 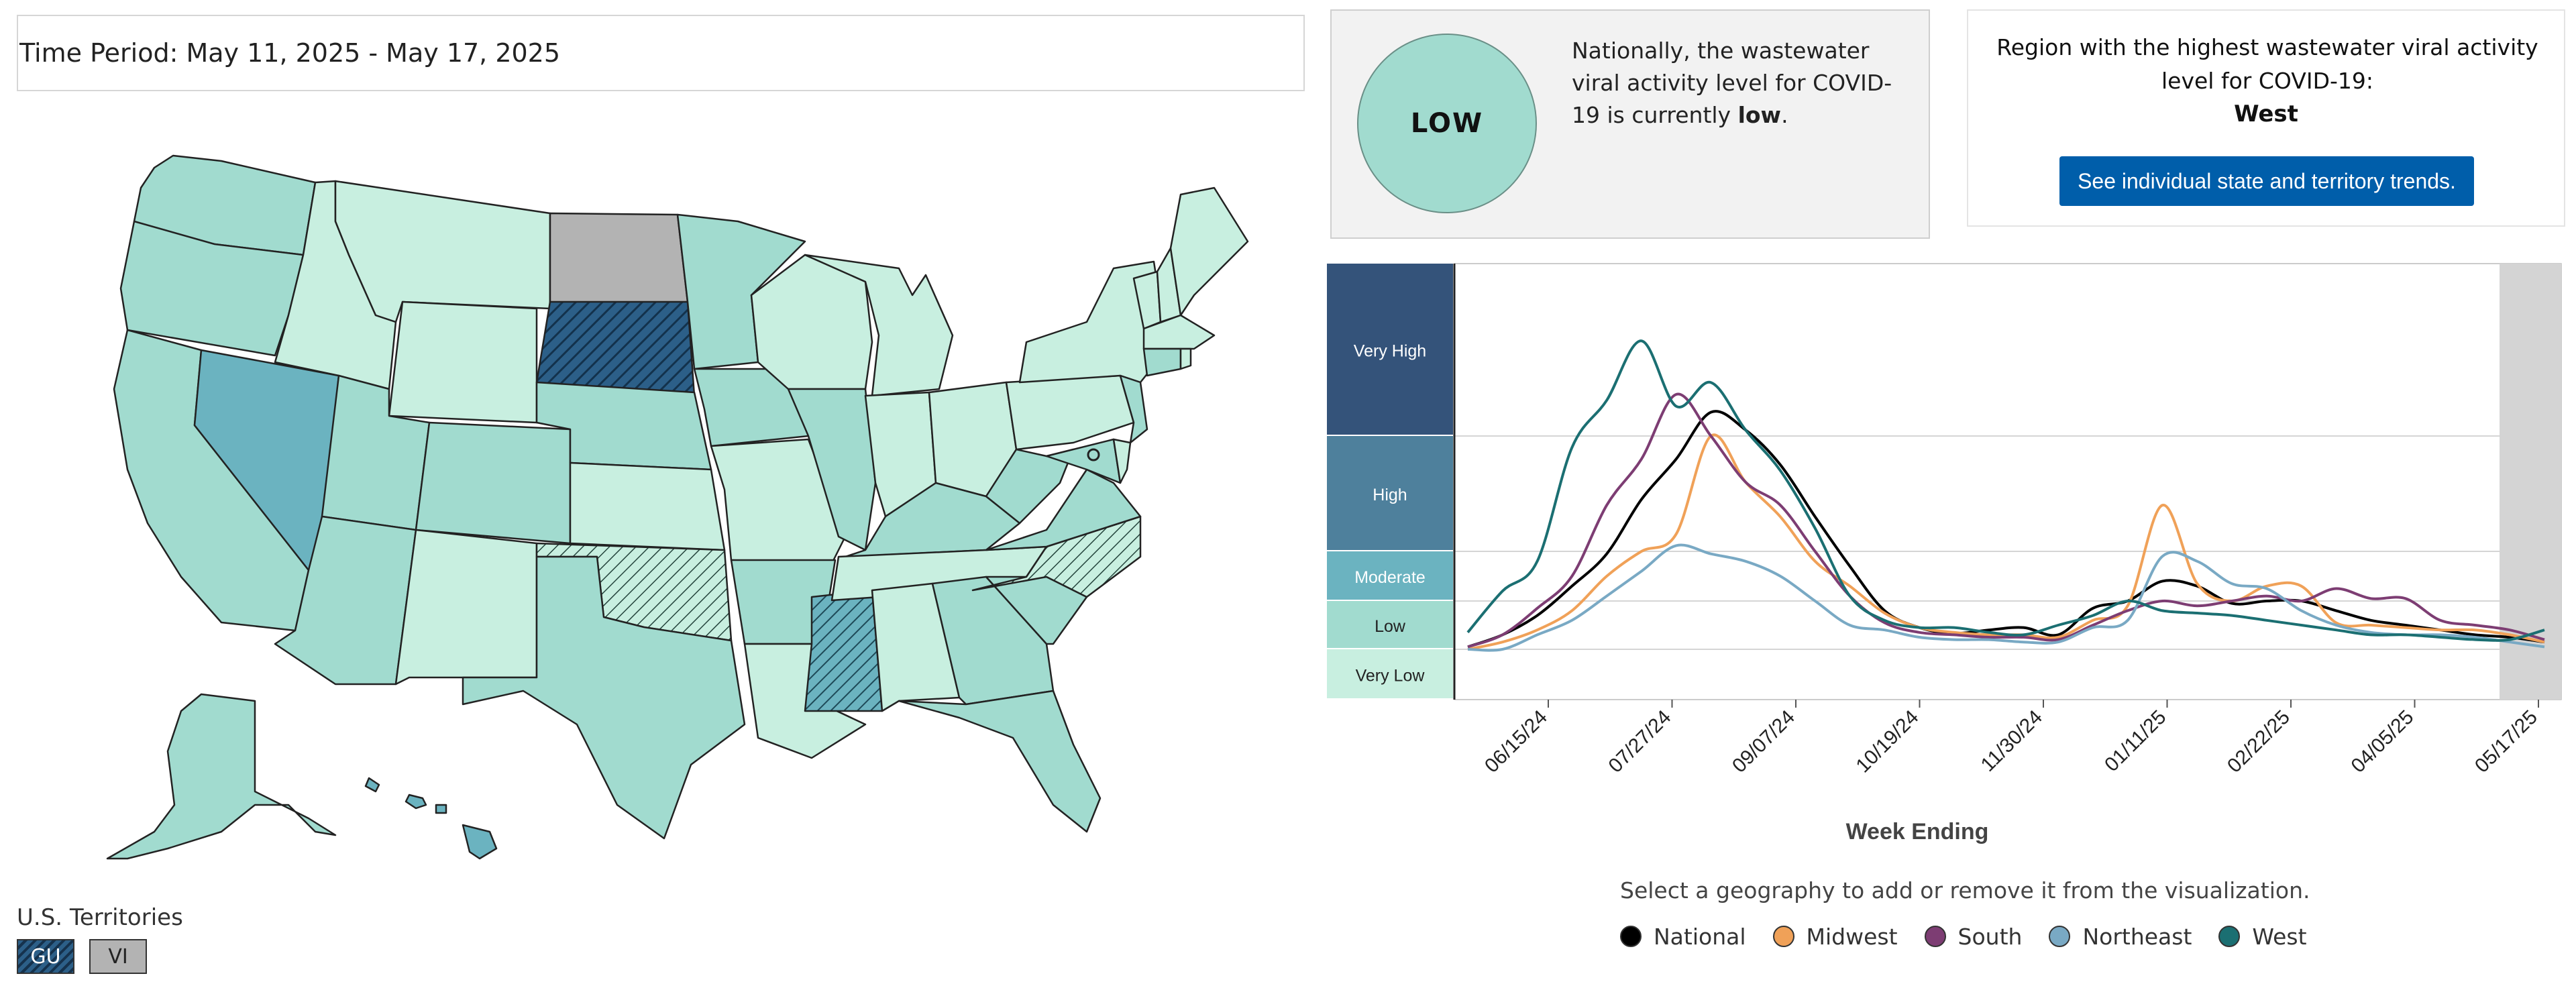 I want to click on territories-label: U.S. Territories, so click(x=100, y=917).